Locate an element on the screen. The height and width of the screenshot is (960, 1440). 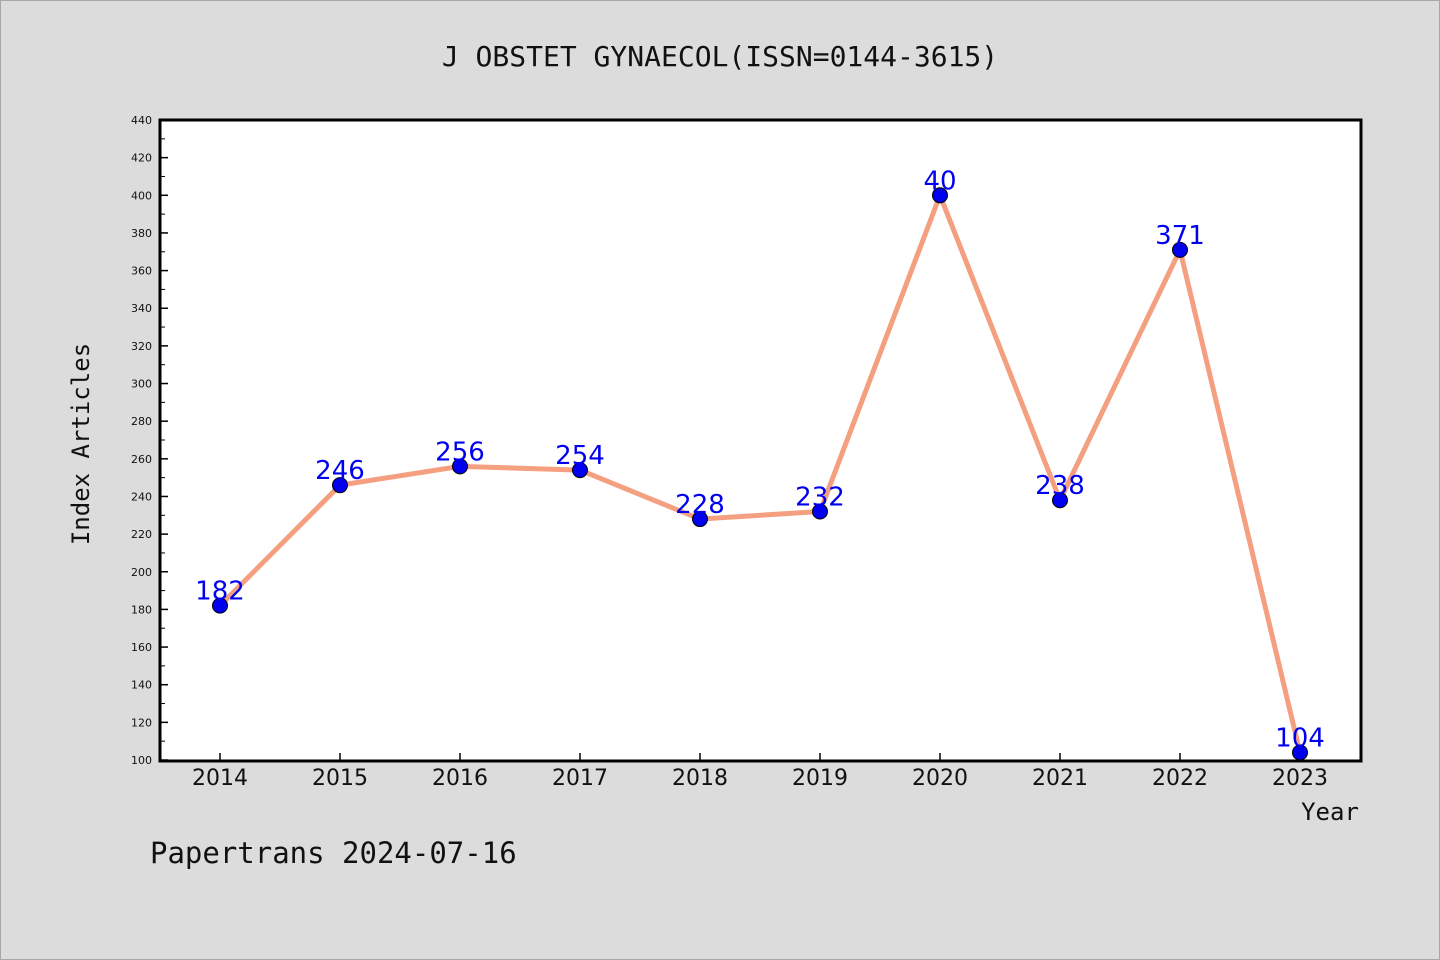
x-tick-label: 2023 is located at coordinates (1300, 778).